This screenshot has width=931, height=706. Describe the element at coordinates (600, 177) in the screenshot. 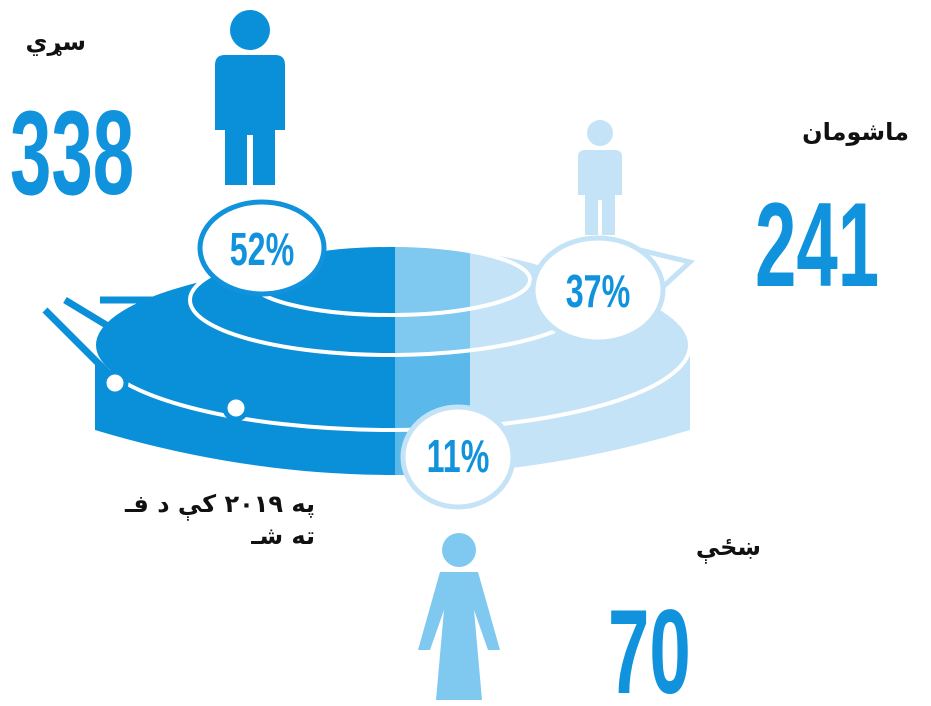

I see `child-icon` at that location.